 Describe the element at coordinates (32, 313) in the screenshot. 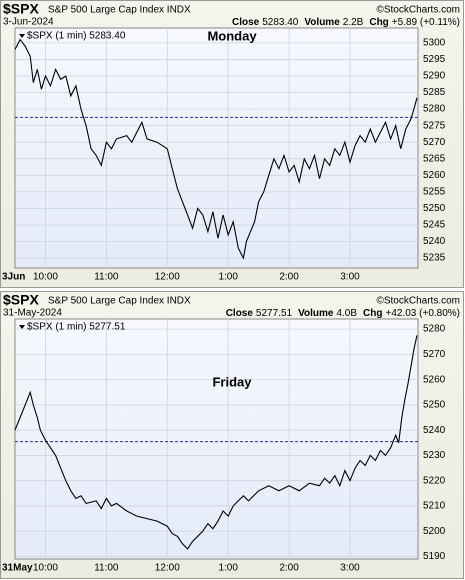

I see `date: 31-May-2024` at that location.